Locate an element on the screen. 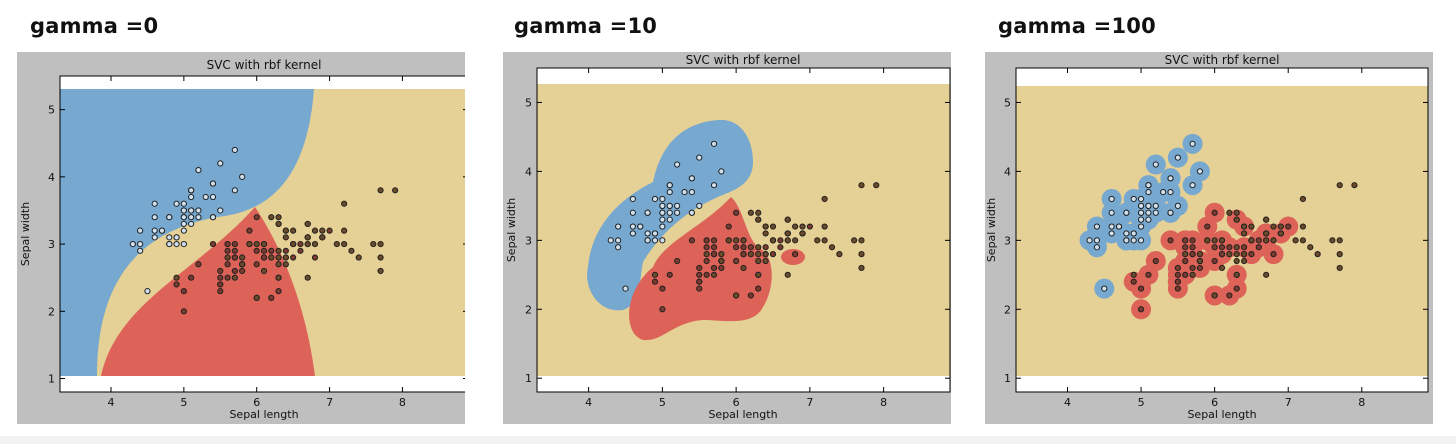  chart-title: SVC with rbf kernel is located at coordinates (743, 60).